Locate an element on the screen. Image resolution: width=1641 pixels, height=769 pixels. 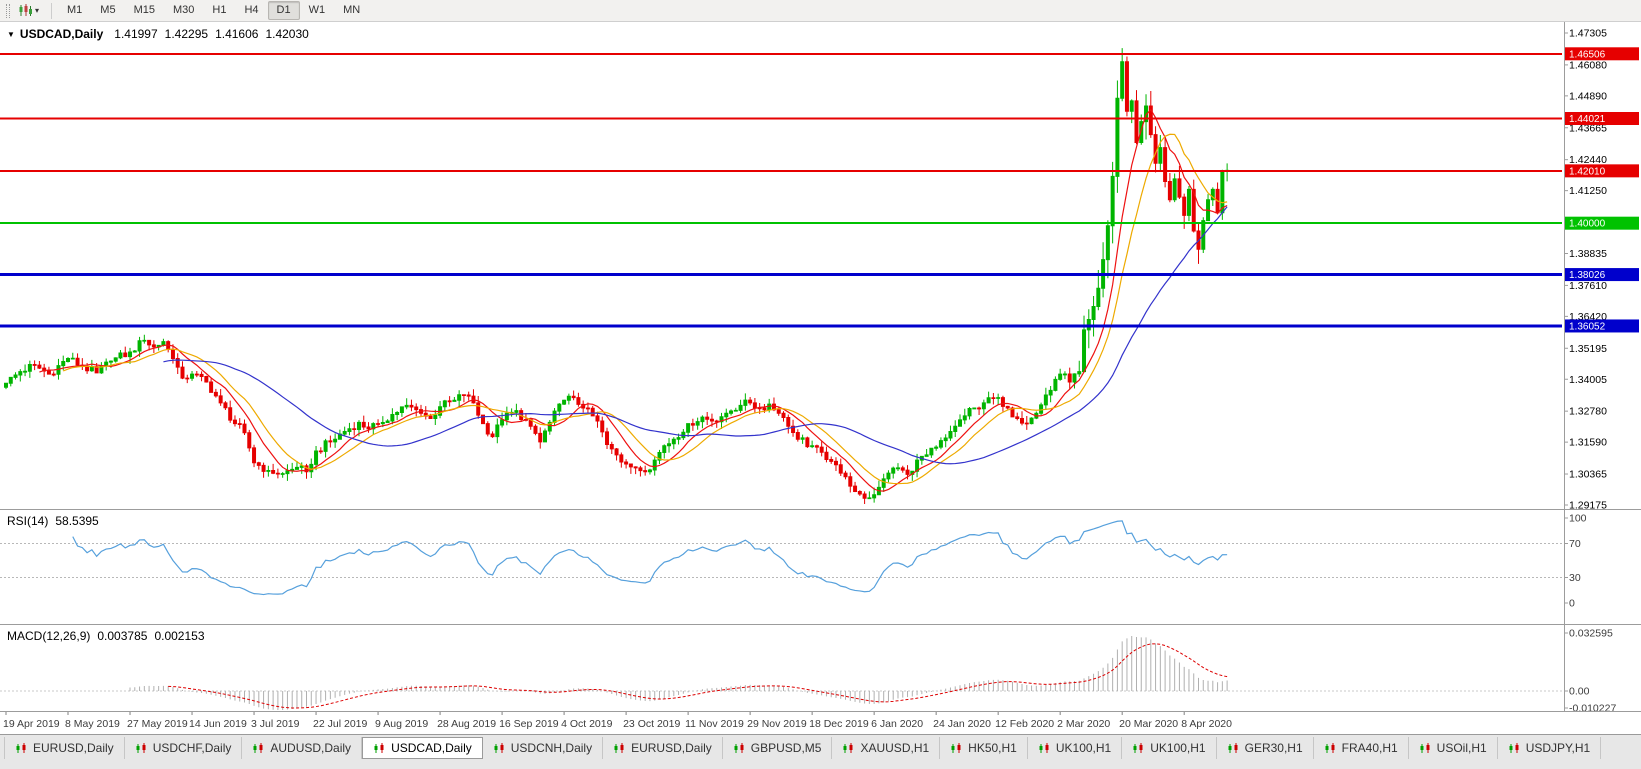
date-label: 12 Feb 2020 is located at coordinates (1024, 724).